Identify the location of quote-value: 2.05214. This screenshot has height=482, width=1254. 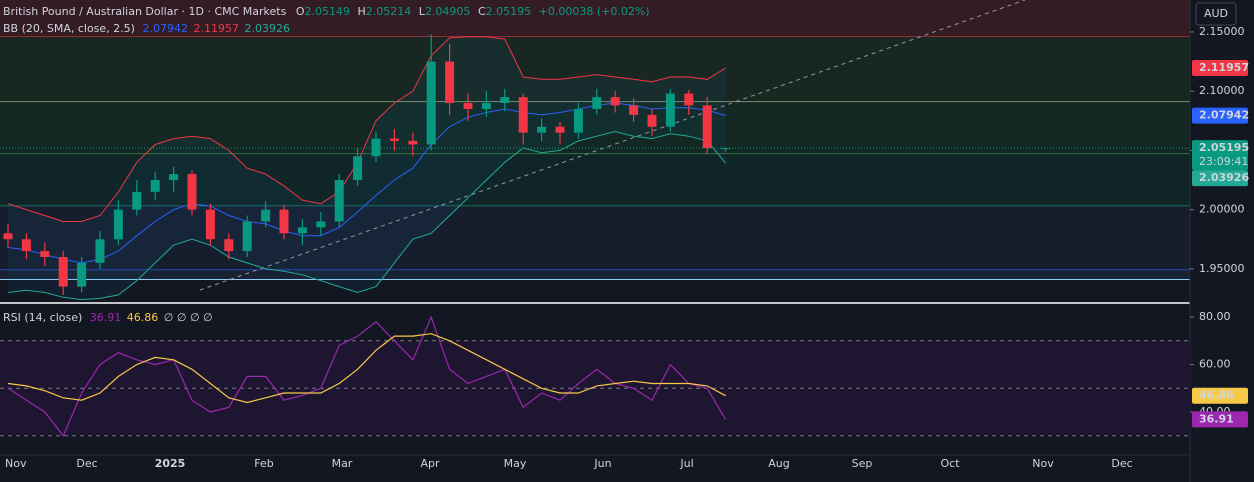
(389, 11).